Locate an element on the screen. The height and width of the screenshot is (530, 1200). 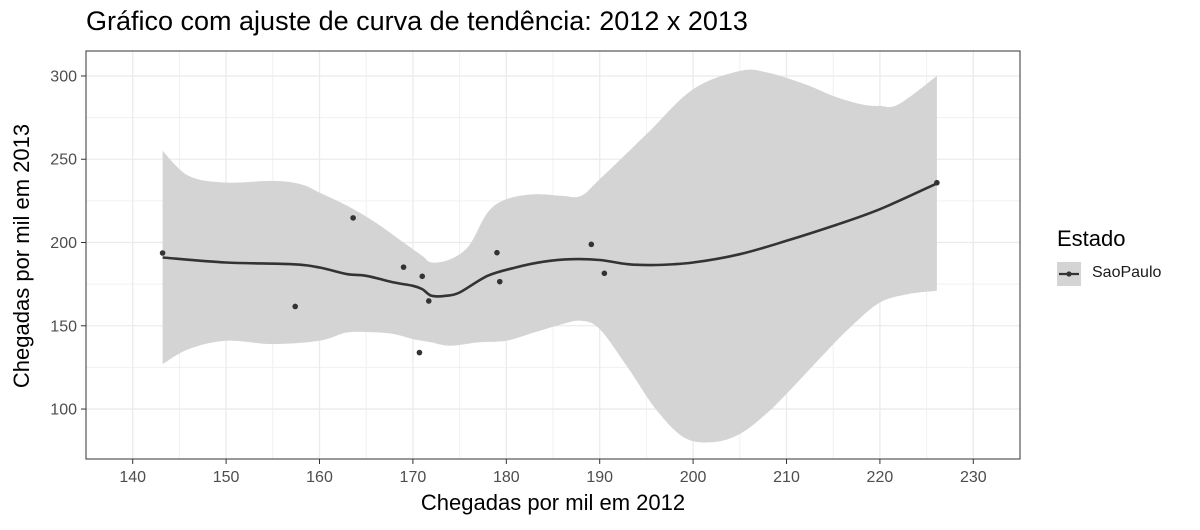
y-tick-label: 200 is located at coordinates (63, 243).